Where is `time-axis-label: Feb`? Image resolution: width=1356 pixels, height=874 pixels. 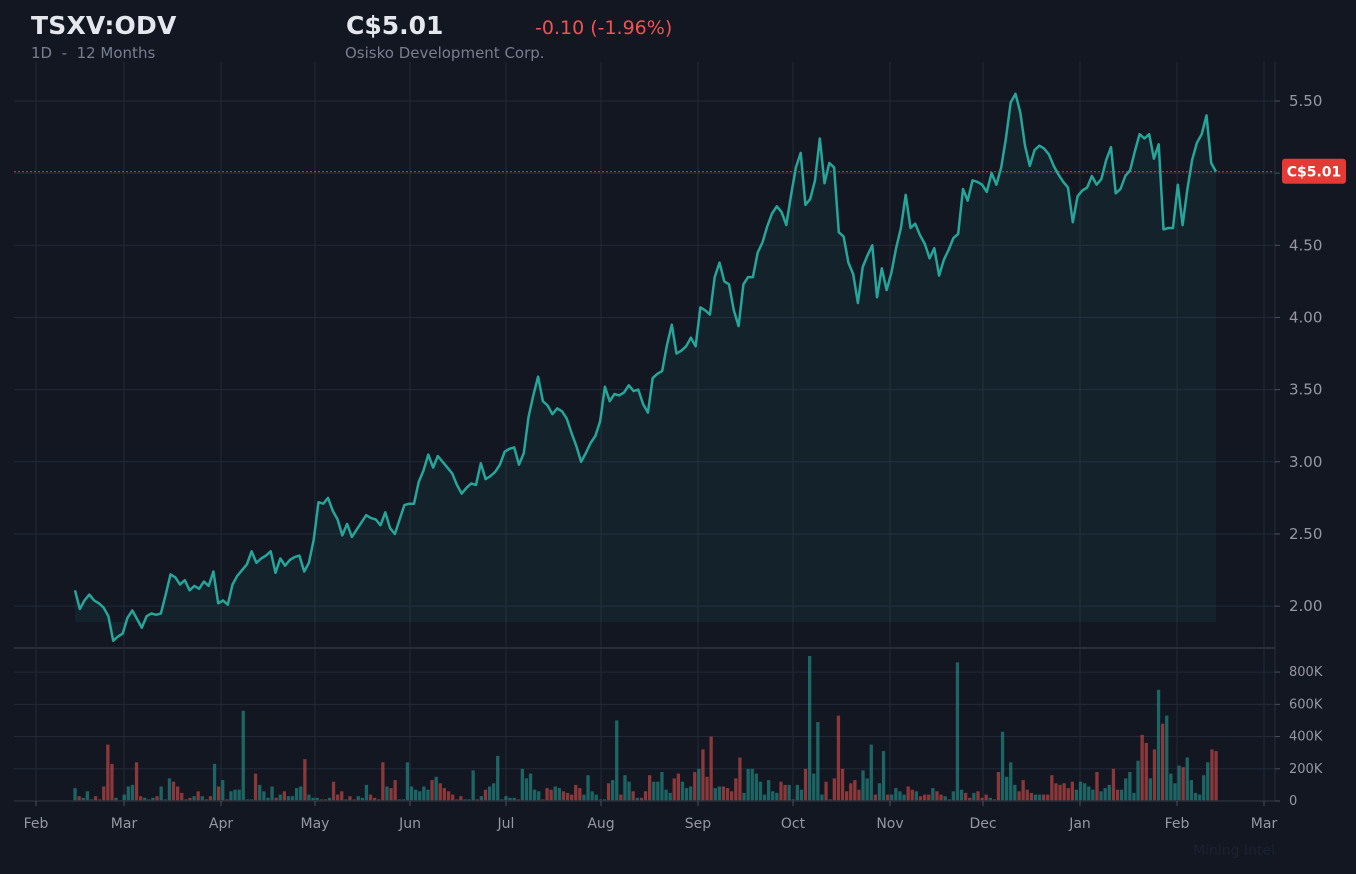 time-axis-label: Feb is located at coordinates (36, 824).